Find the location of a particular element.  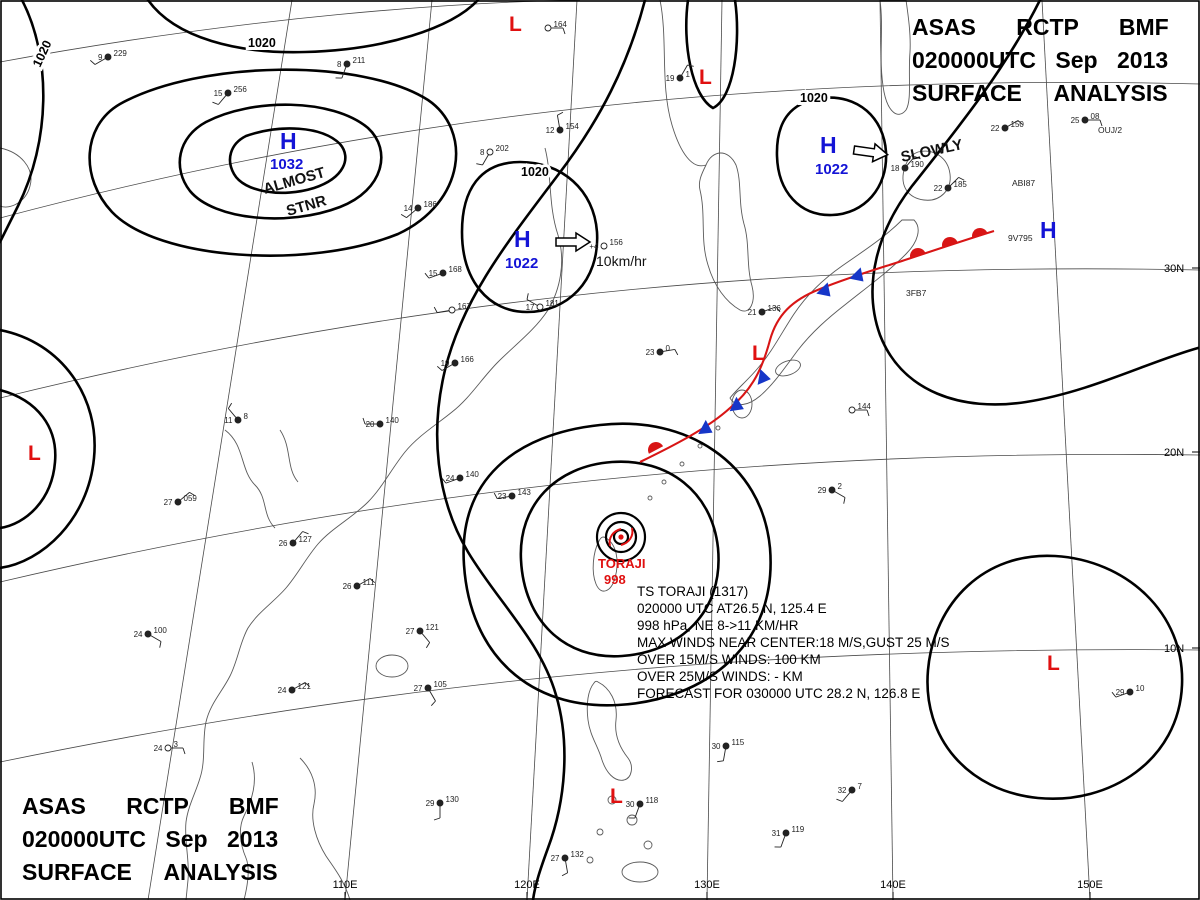

station-temp: 8 is located at coordinates (482, 152).